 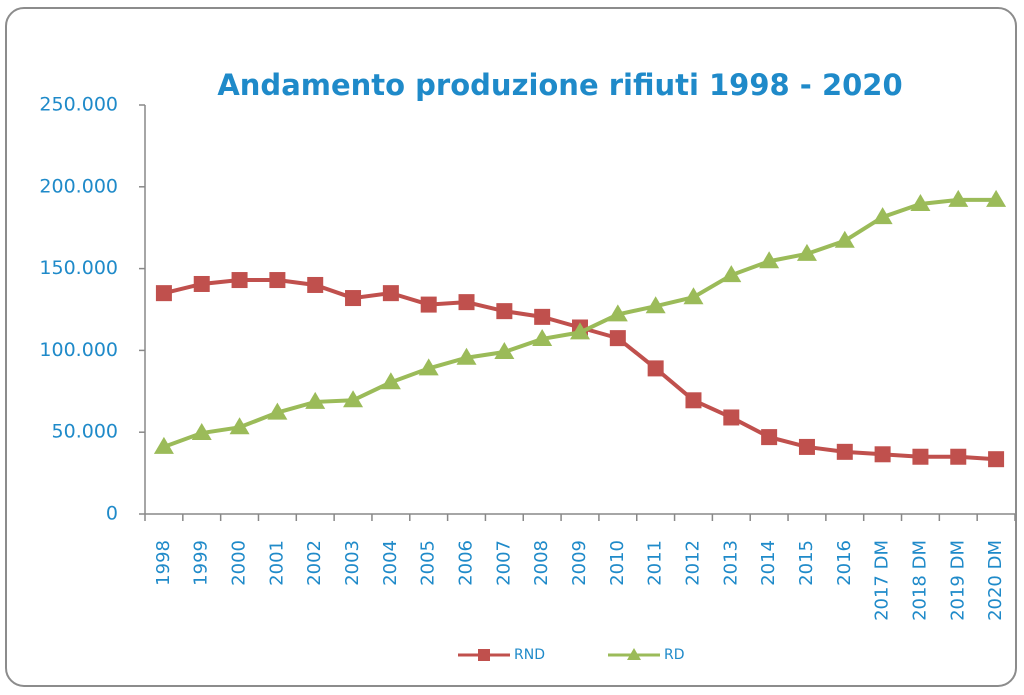 I want to click on y-tick-label: 50.000, so click(x=85, y=432).